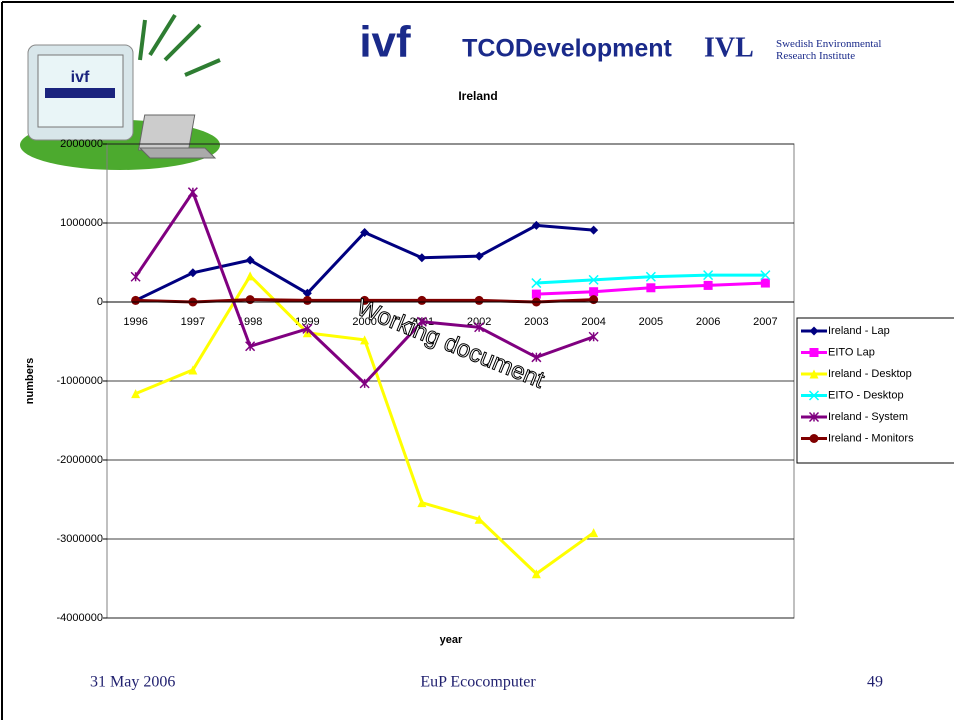  Describe the element at coordinates (81, 223) in the screenshot. I see `y-tick-label: 1000000` at that location.